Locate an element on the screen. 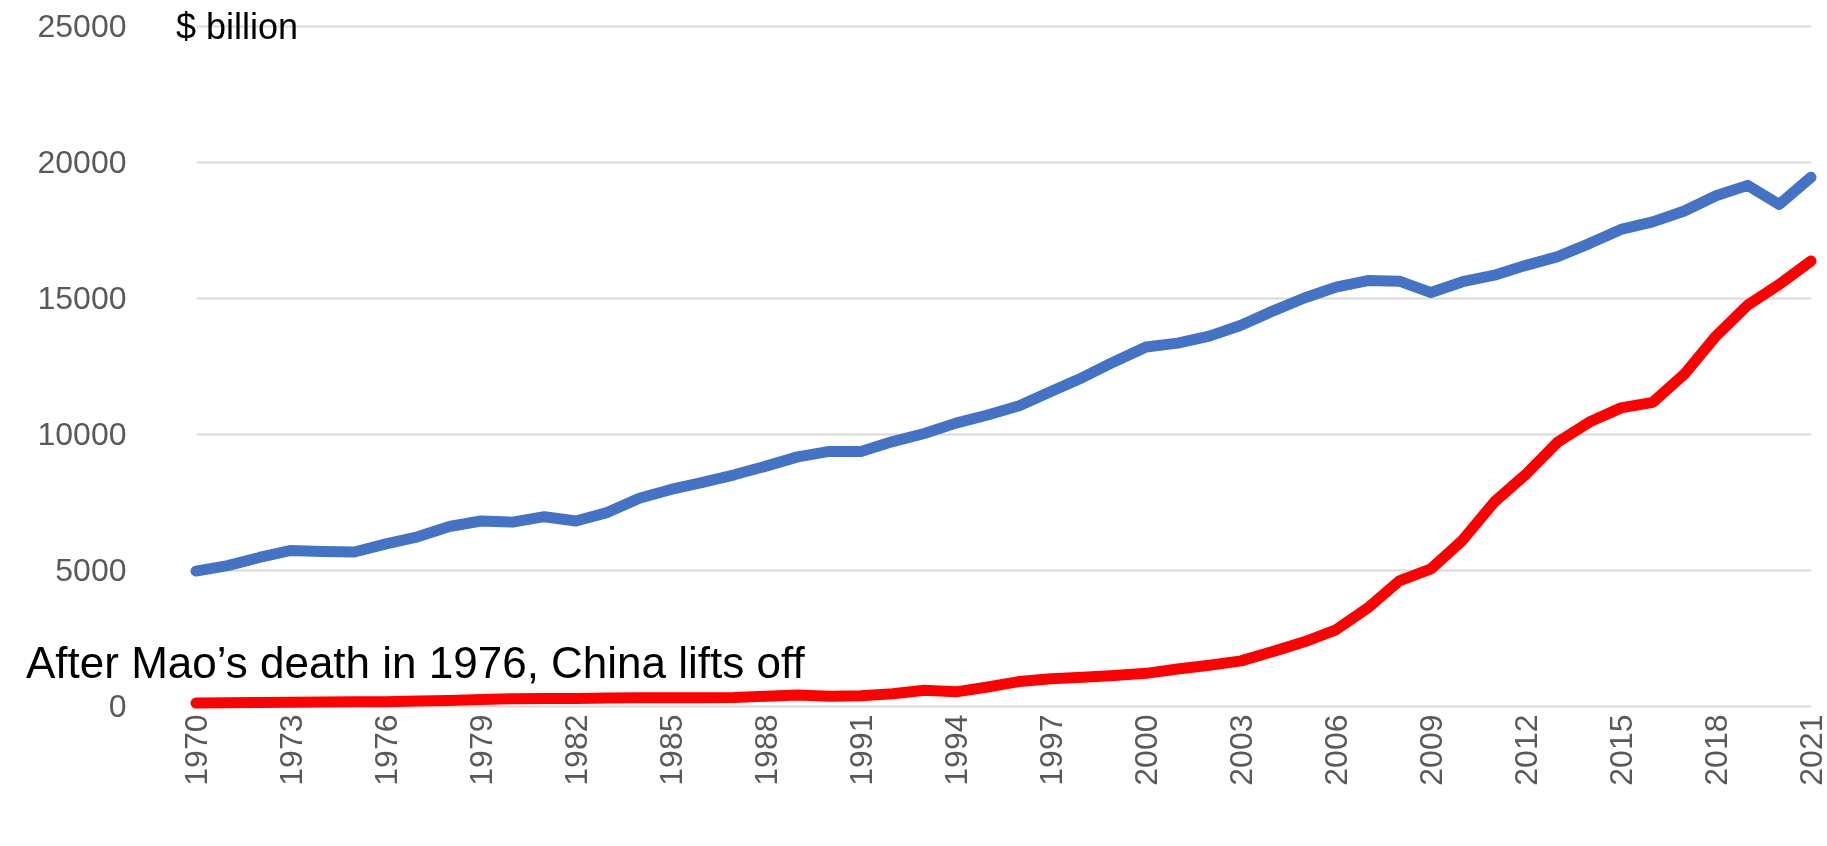 The height and width of the screenshot is (846, 1827). x-tick-label: 2009 is located at coordinates (1430, 750).